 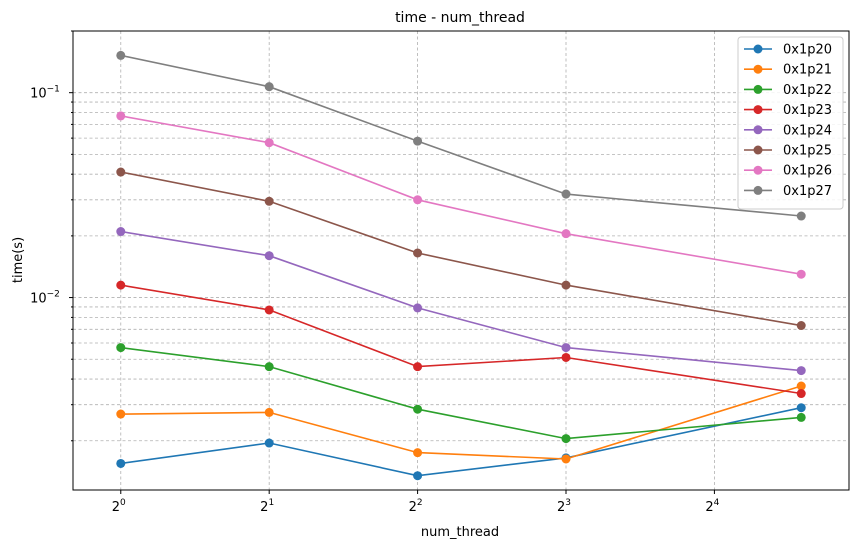 What do you see at coordinates (807, 171) in the screenshot?
I see `legend-label: 0x1p26` at bounding box center [807, 171].